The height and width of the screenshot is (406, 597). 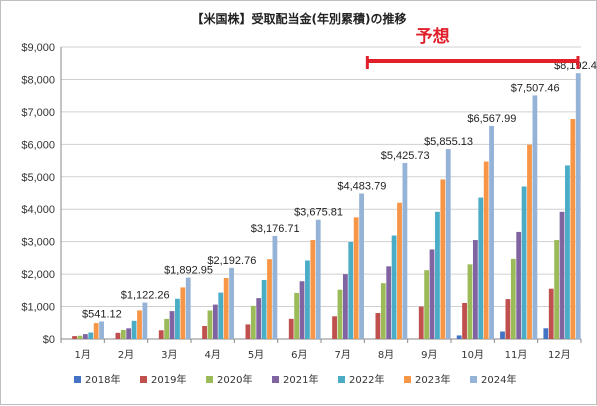 I want to click on x-tick-label: 6月, so click(x=299, y=355).